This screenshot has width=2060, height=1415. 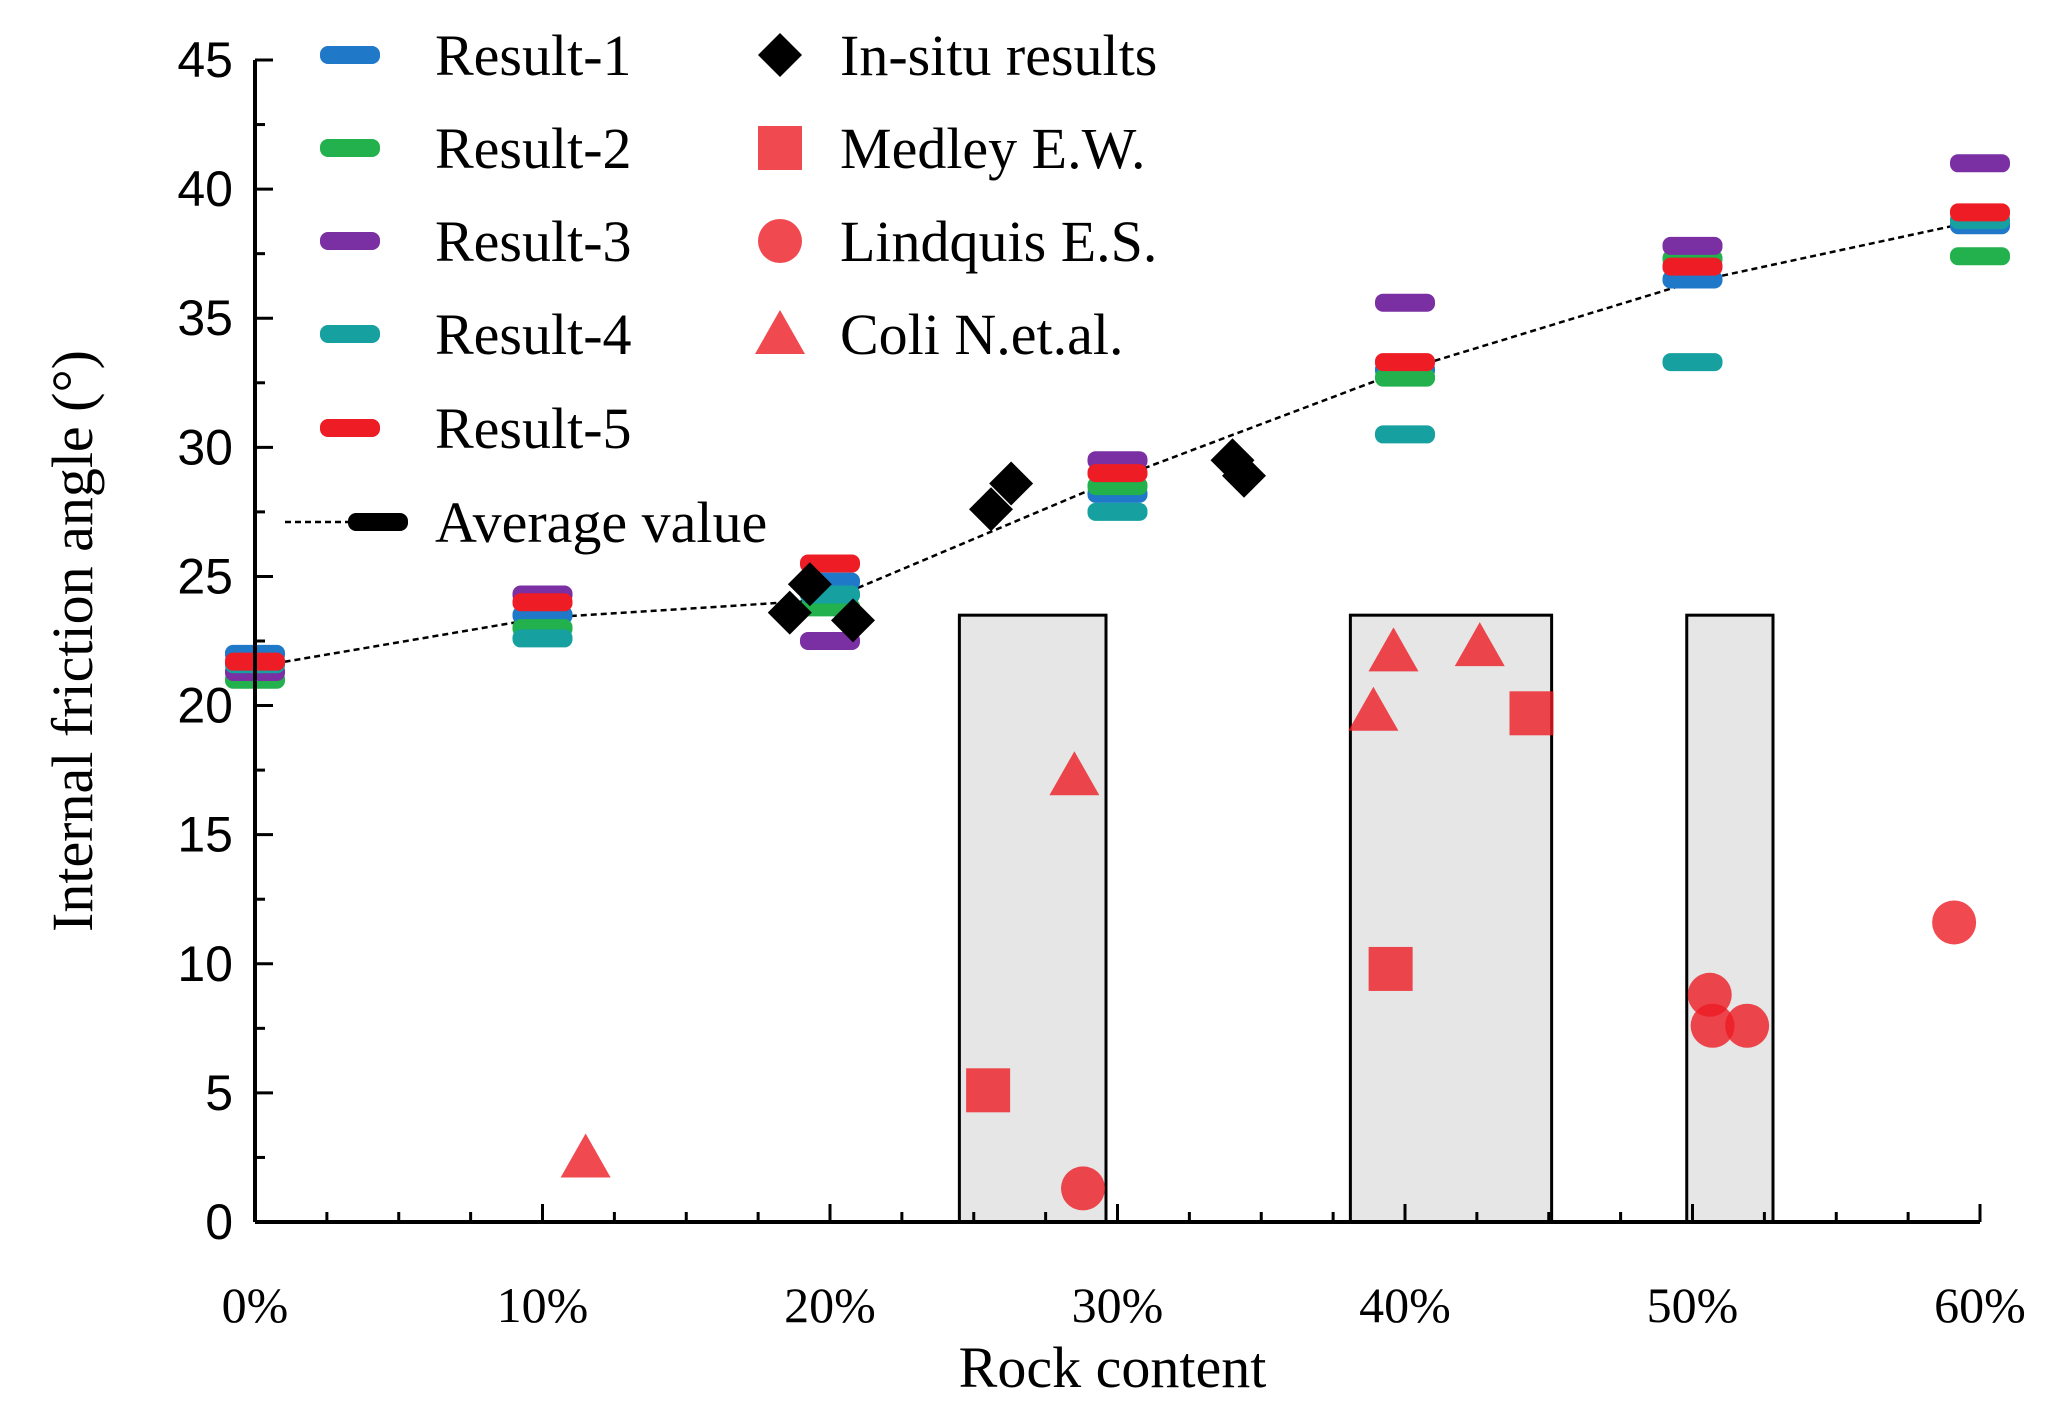 I want to click on legend-item-in-situ-results: In-situ results, so click(x=957, y=55).